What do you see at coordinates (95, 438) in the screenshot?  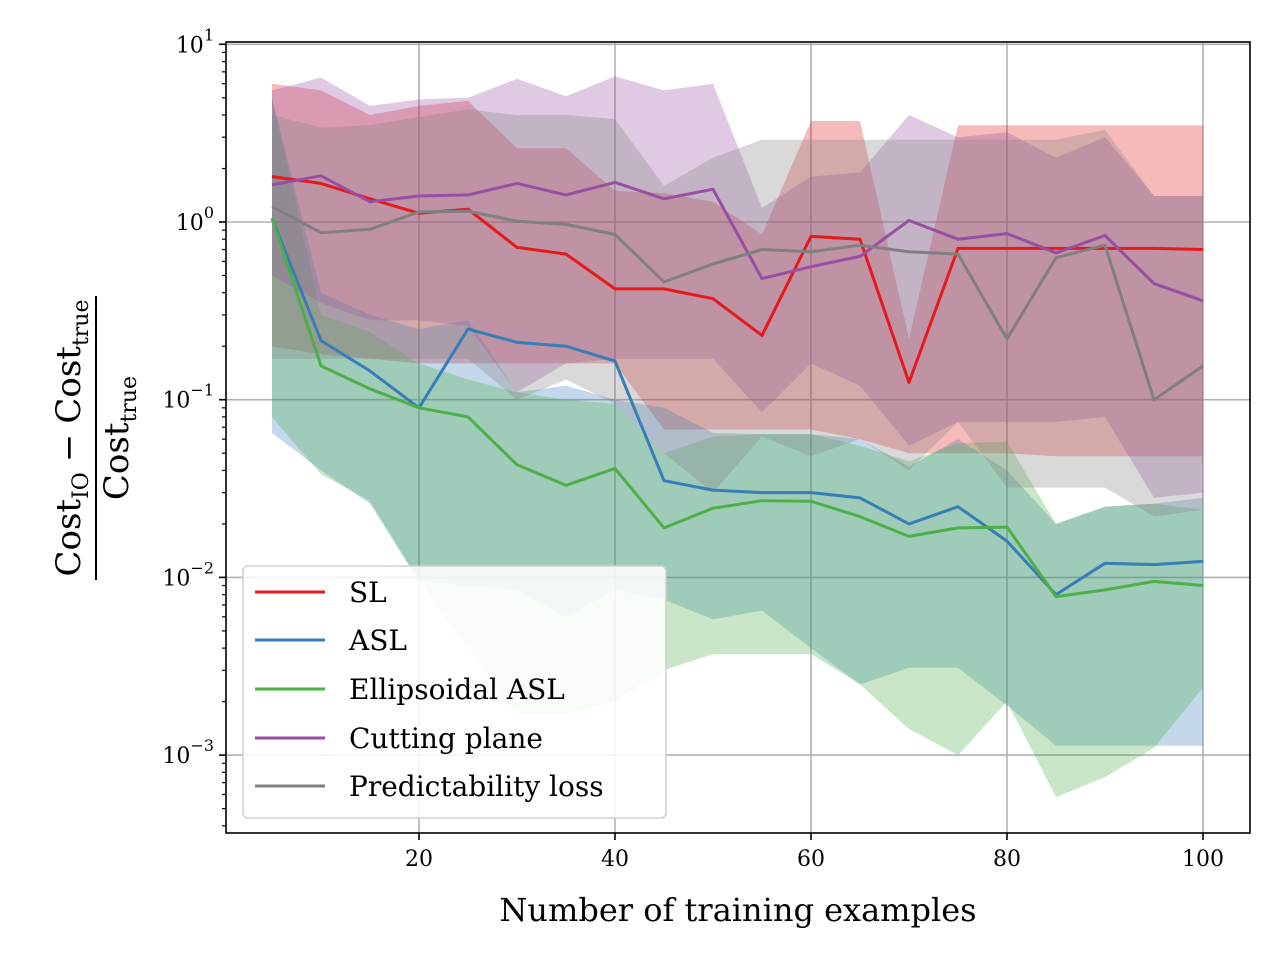 I see `y-axis-title: CostIO−Costtrue Costtrue` at bounding box center [95, 438].